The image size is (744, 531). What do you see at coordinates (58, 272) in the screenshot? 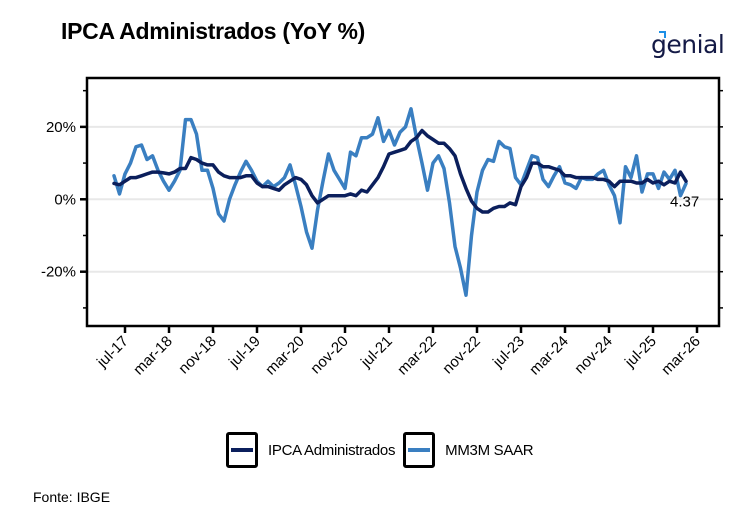
I see `y-tick-label: -20%` at bounding box center [58, 272].